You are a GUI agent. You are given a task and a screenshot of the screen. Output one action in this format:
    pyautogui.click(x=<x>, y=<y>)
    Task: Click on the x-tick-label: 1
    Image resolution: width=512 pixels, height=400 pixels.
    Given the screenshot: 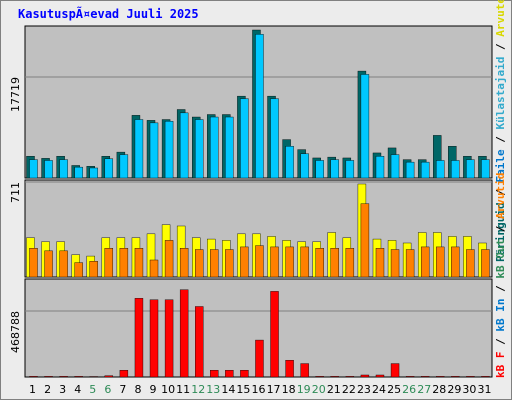 What is the action you would take?
    pyautogui.click(x=32, y=389)
    